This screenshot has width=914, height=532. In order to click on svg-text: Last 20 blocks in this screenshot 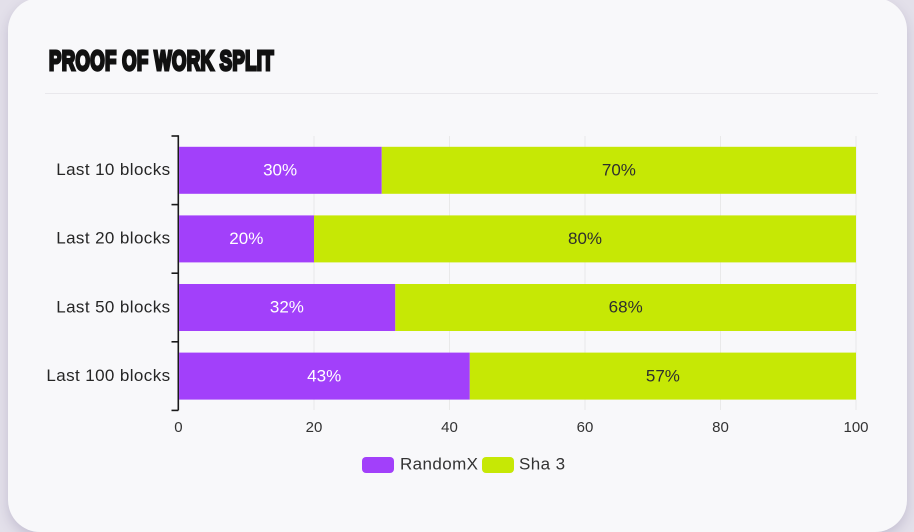, I will do `click(113, 238)`.